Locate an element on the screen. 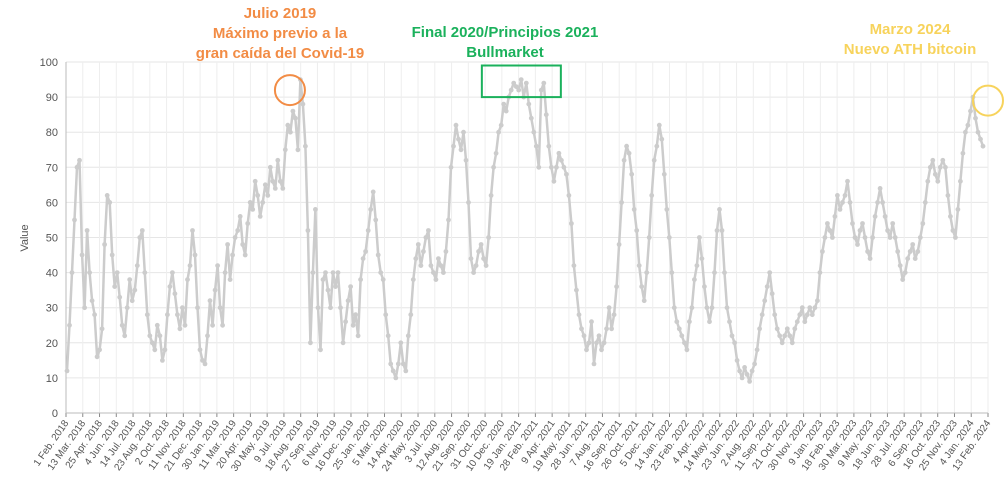 The image size is (1004, 482). annotation-bullmarket-line-1: Final 2020/Principios 2021 is located at coordinates (505, 32).